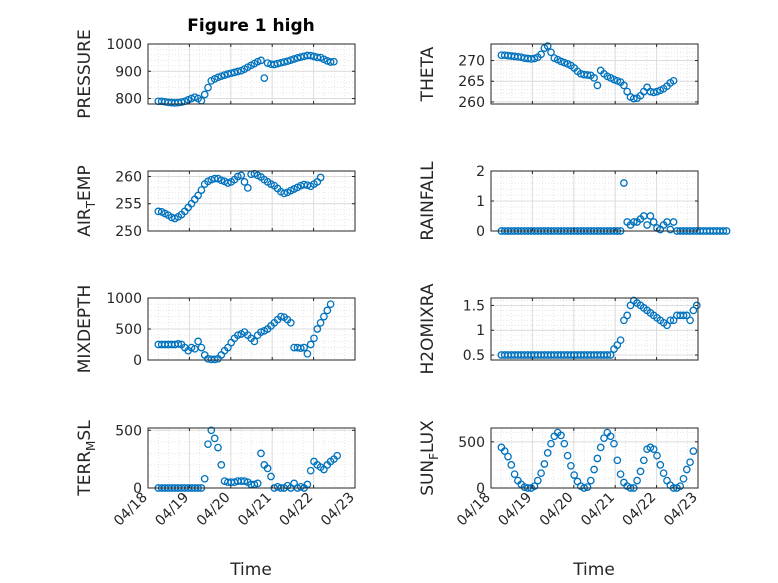  What do you see at coordinates (91, 204) in the screenshot?
I see `y-axis-label-subscript: T` at bounding box center [91, 204].